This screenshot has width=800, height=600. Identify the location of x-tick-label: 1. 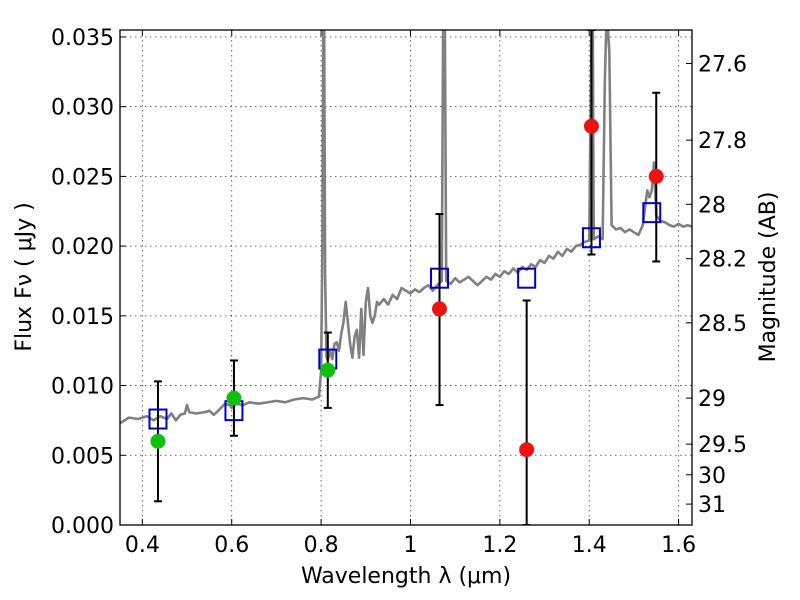
(410, 545).